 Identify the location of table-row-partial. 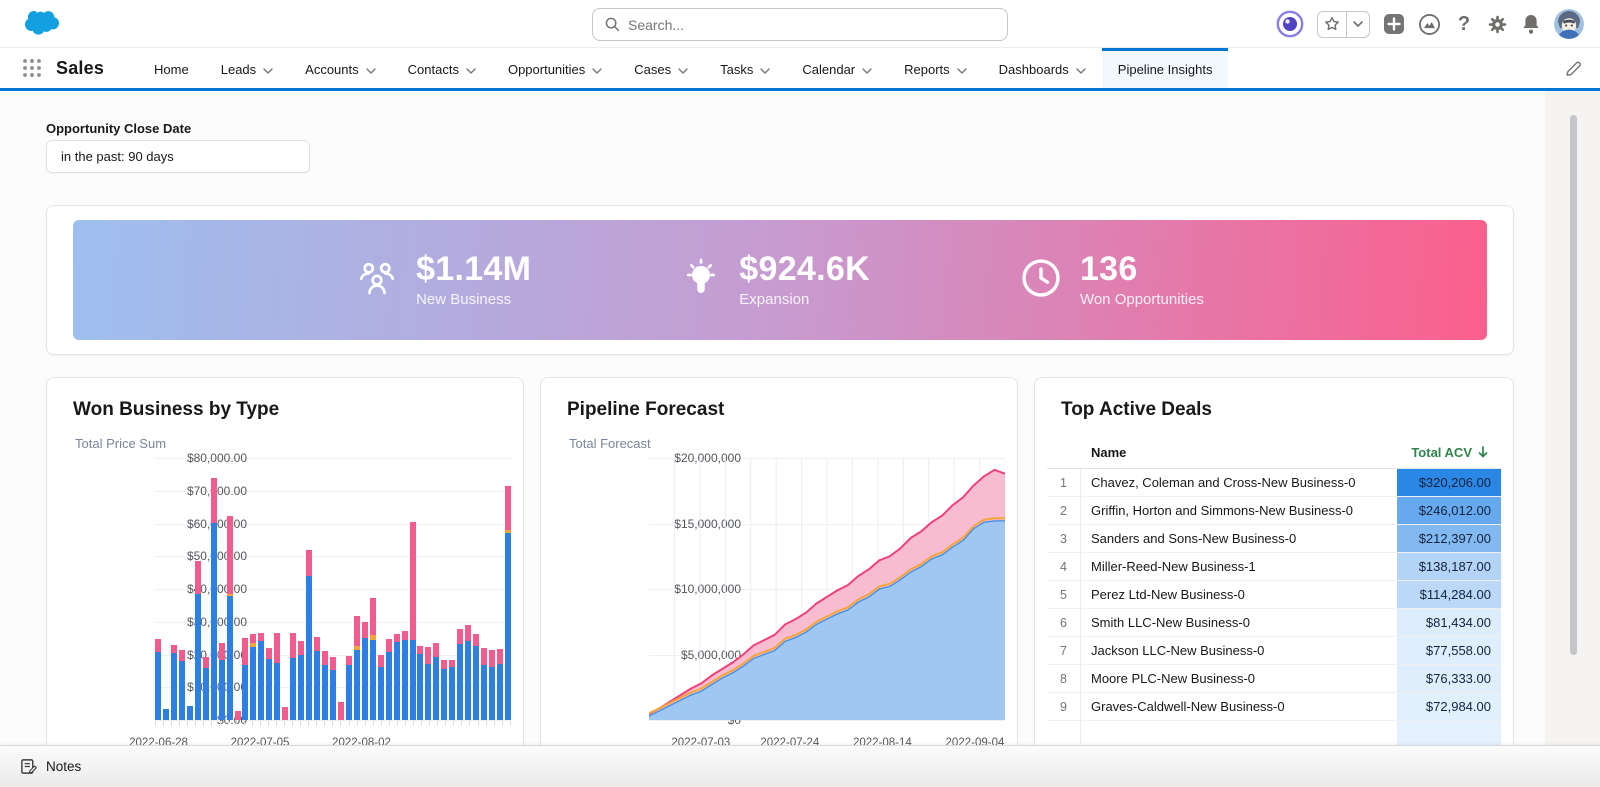
(1274, 733).